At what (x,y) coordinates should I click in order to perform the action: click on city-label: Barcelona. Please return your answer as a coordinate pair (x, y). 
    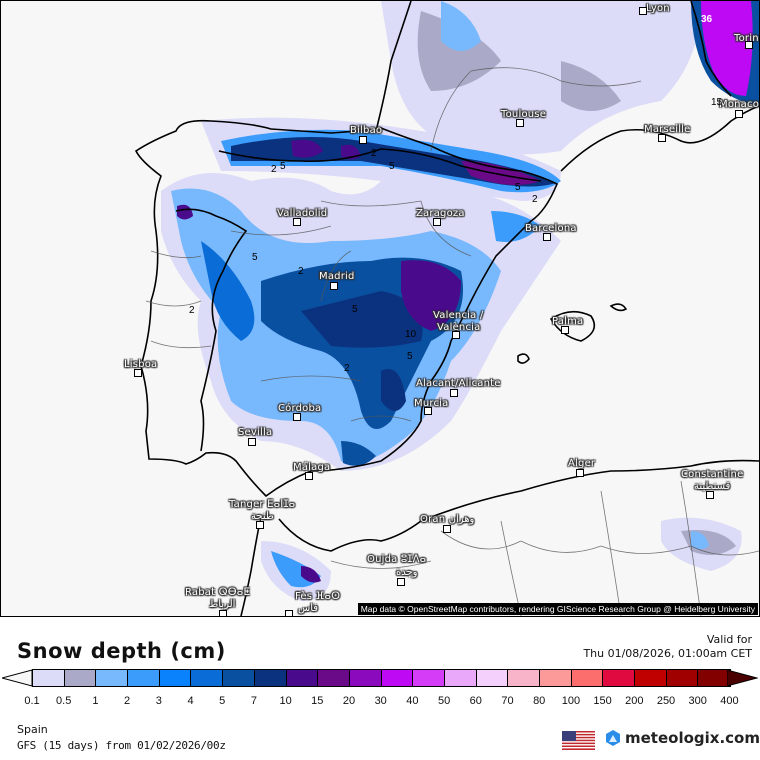
    Looking at the image, I should click on (551, 228).